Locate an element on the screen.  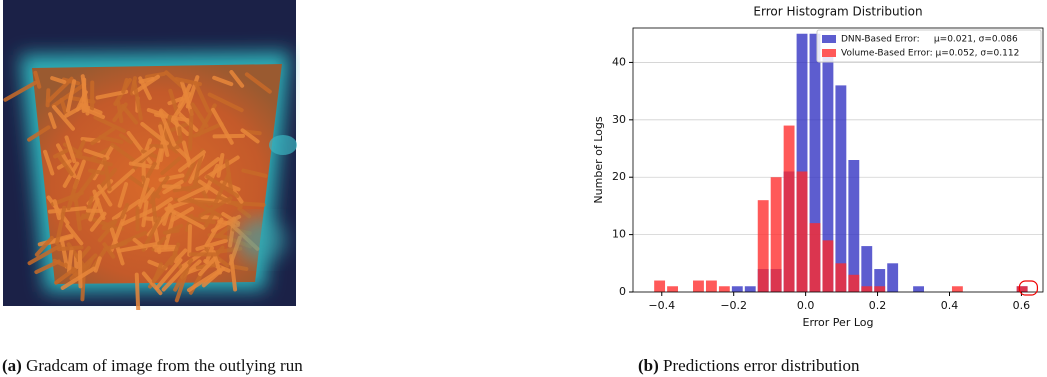
legend-label: Volume-Based Error: μ=0.052, σ=0.112 is located at coordinates (930, 54).